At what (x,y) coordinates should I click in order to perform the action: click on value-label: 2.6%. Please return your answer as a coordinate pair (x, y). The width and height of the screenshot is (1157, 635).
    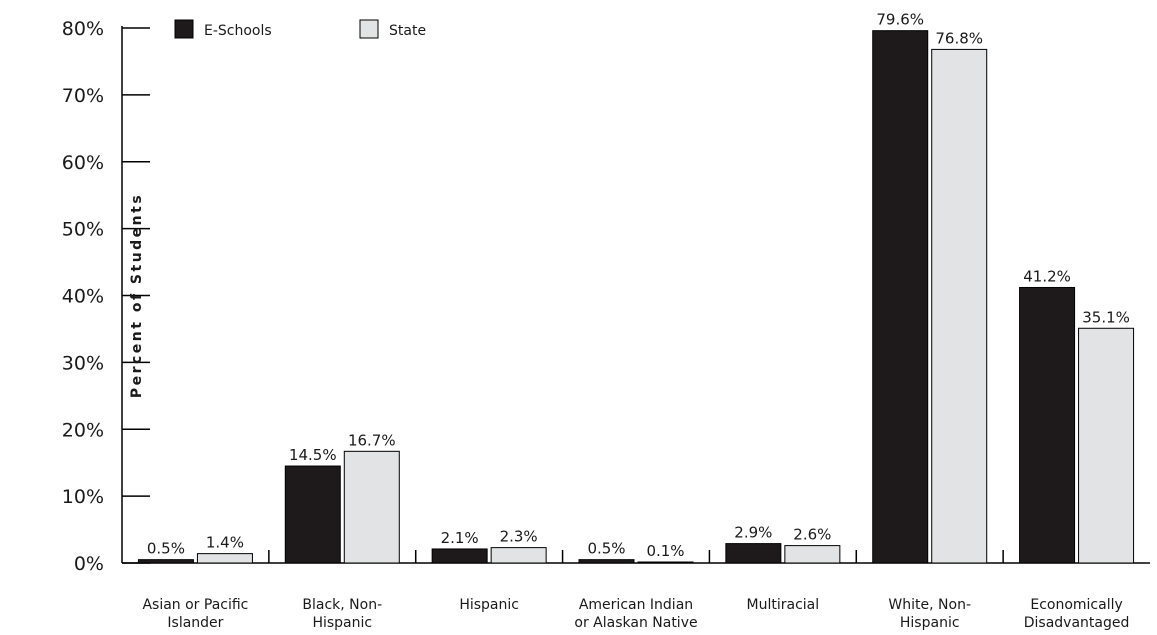
    Looking at the image, I should click on (812, 535).